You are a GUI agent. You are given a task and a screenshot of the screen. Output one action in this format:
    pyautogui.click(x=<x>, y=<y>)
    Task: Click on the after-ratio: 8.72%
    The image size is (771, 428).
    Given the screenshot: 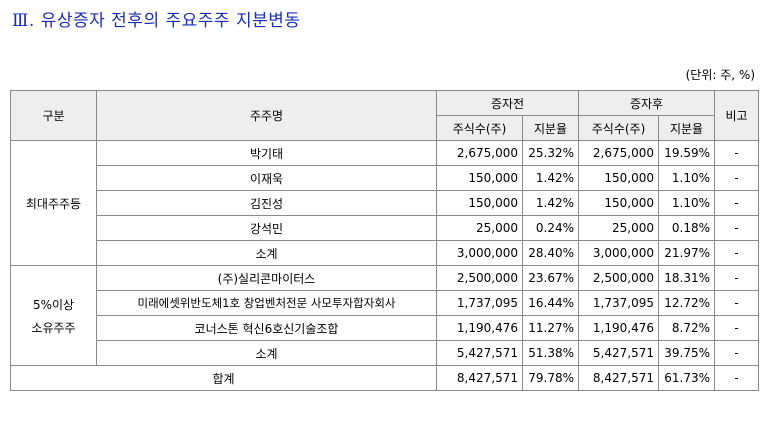 What is the action you would take?
    pyautogui.click(x=686, y=328)
    